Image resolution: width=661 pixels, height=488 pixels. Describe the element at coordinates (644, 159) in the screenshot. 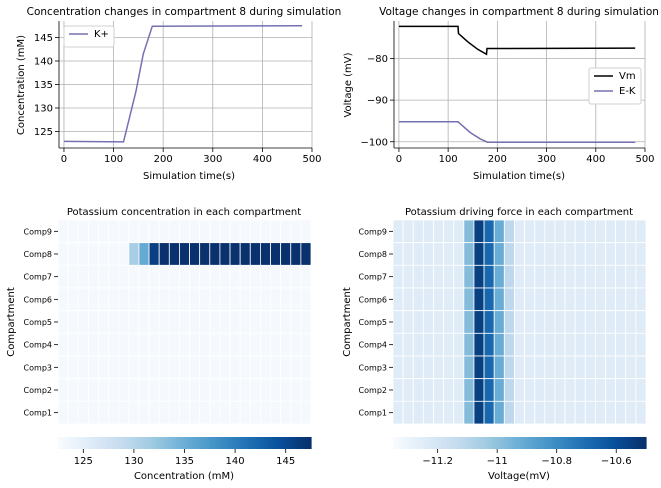

I see `x-tick-label: 500` at that location.